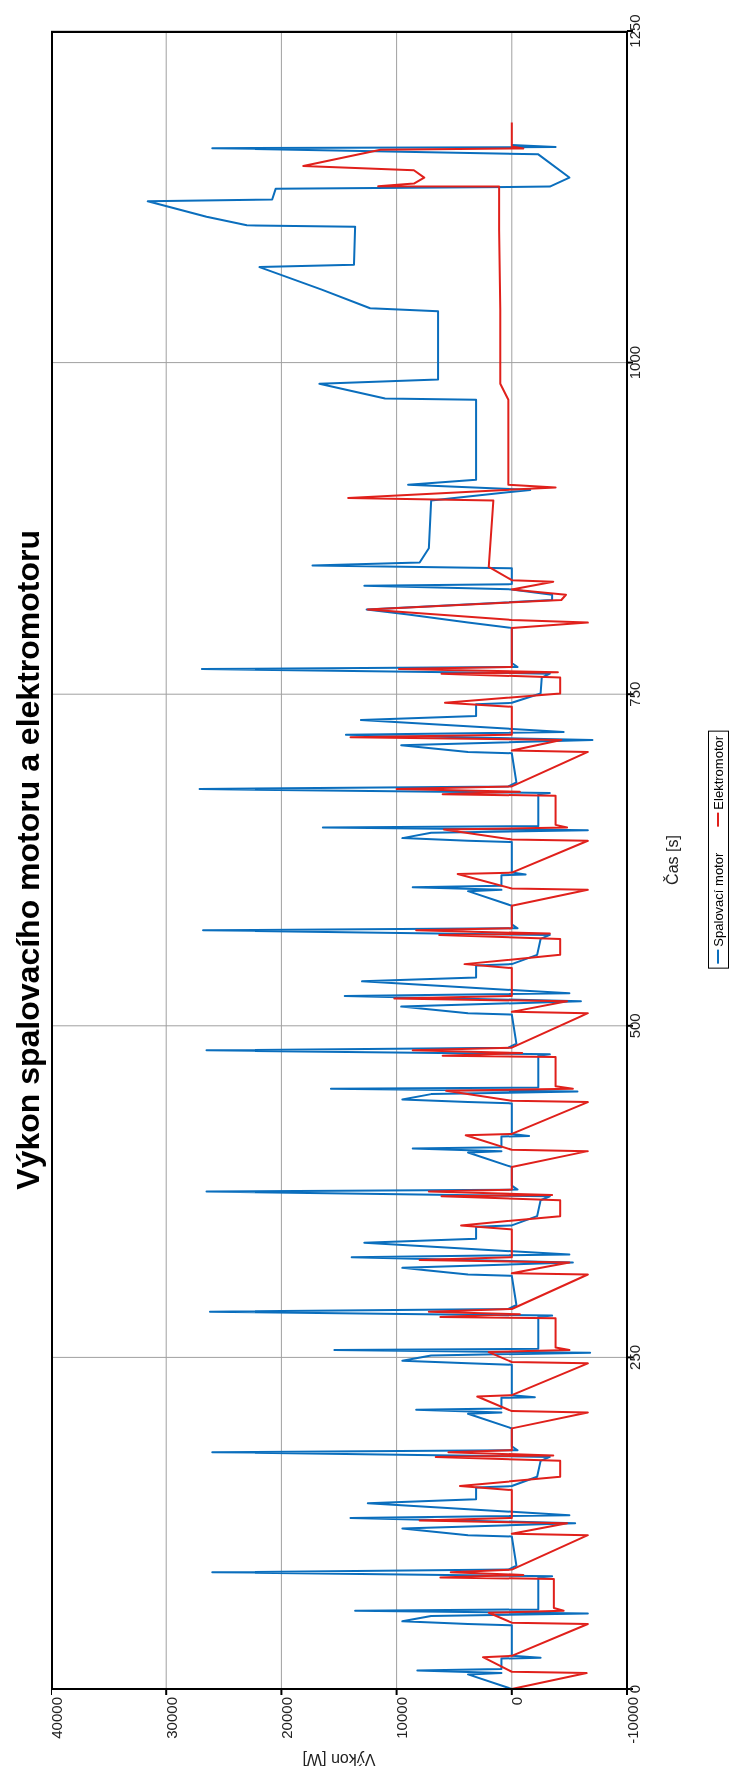 This screenshot has width=734, height=1789. I want to click on y-tick-label: 250, so click(635, 1357).